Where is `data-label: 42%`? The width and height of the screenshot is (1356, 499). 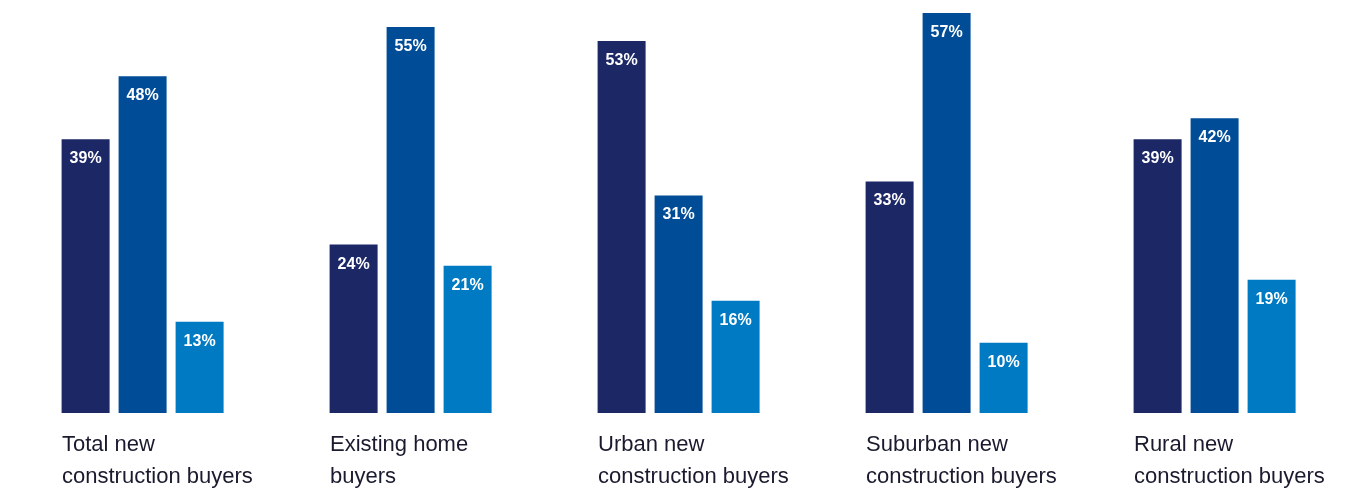 data-label: 42% is located at coordinates (1214, 137).